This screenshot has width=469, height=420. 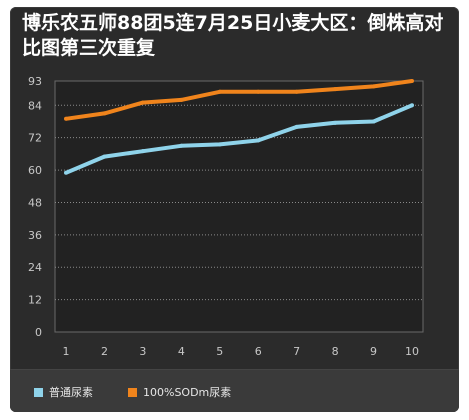 I want to click on x-tick-label: 3, so click(x=142, y=351).